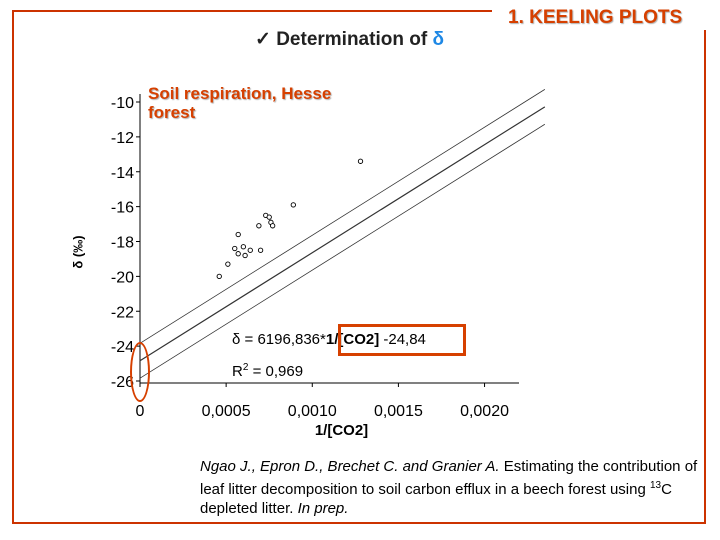 This screenshot has width=720, height=540. I want to click on y-tick-label: -12, so click(122, 138).